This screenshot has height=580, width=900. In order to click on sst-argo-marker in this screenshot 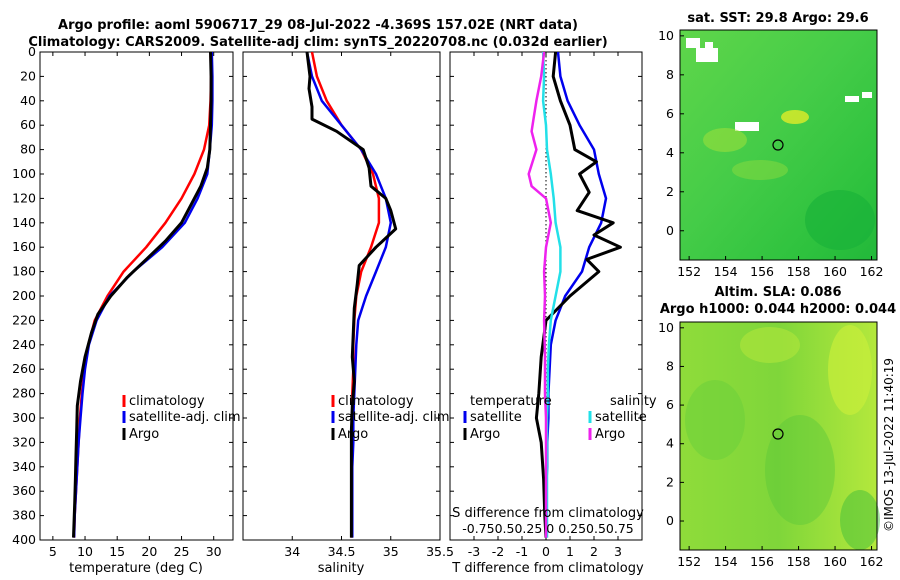, I will do `click(778, 145)`.